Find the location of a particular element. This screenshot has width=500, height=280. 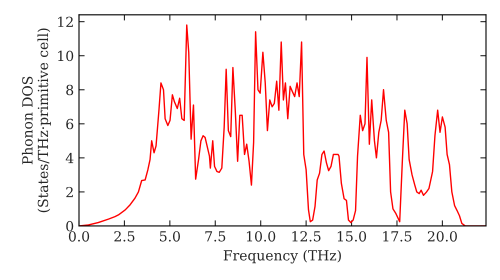

y-tick-label: 2 is located at coordinates (69, 192).